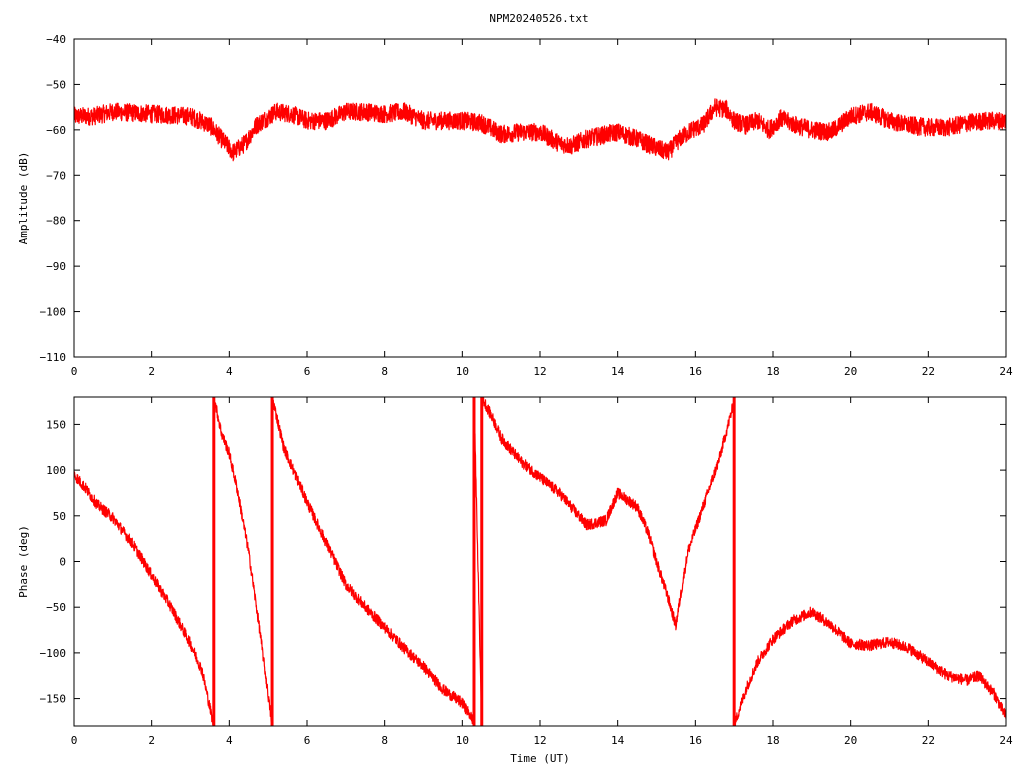  Describe the element at coordinates (23, 198) in the screenshot. I see `amplitude-y-axis-label: Amplitude (dB)` at that location.